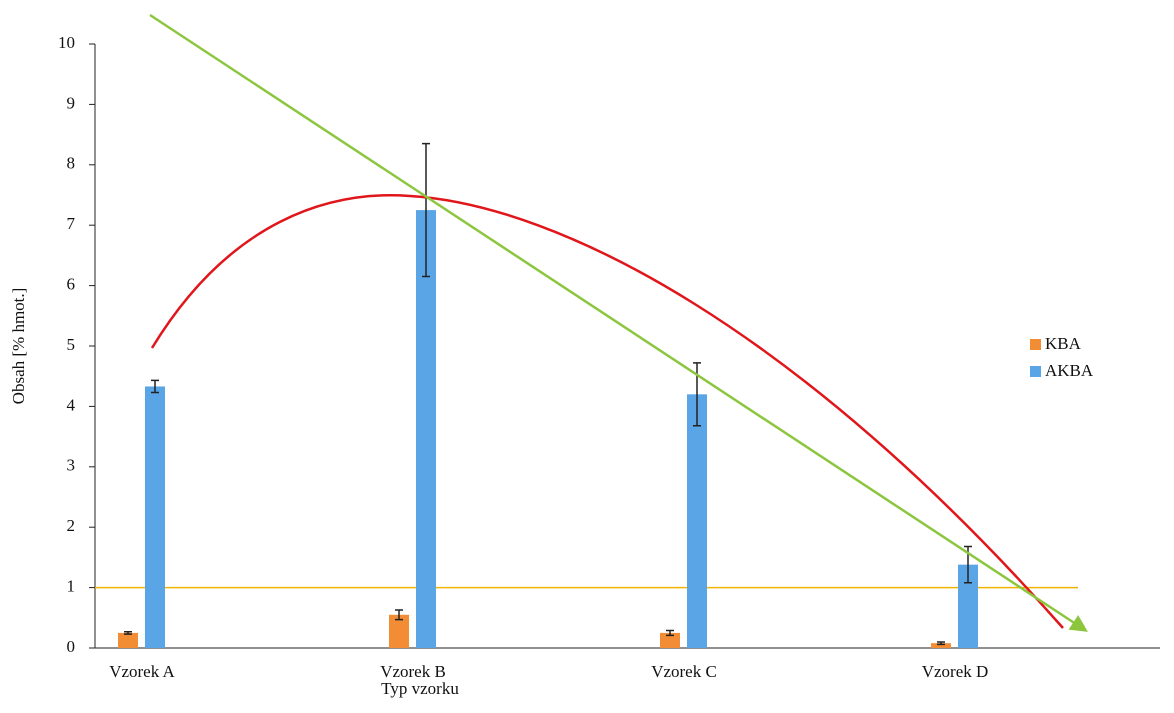 The image size is (1174, 713). I want to click on x-tick-label: Vzorek A, so click(142, 671).